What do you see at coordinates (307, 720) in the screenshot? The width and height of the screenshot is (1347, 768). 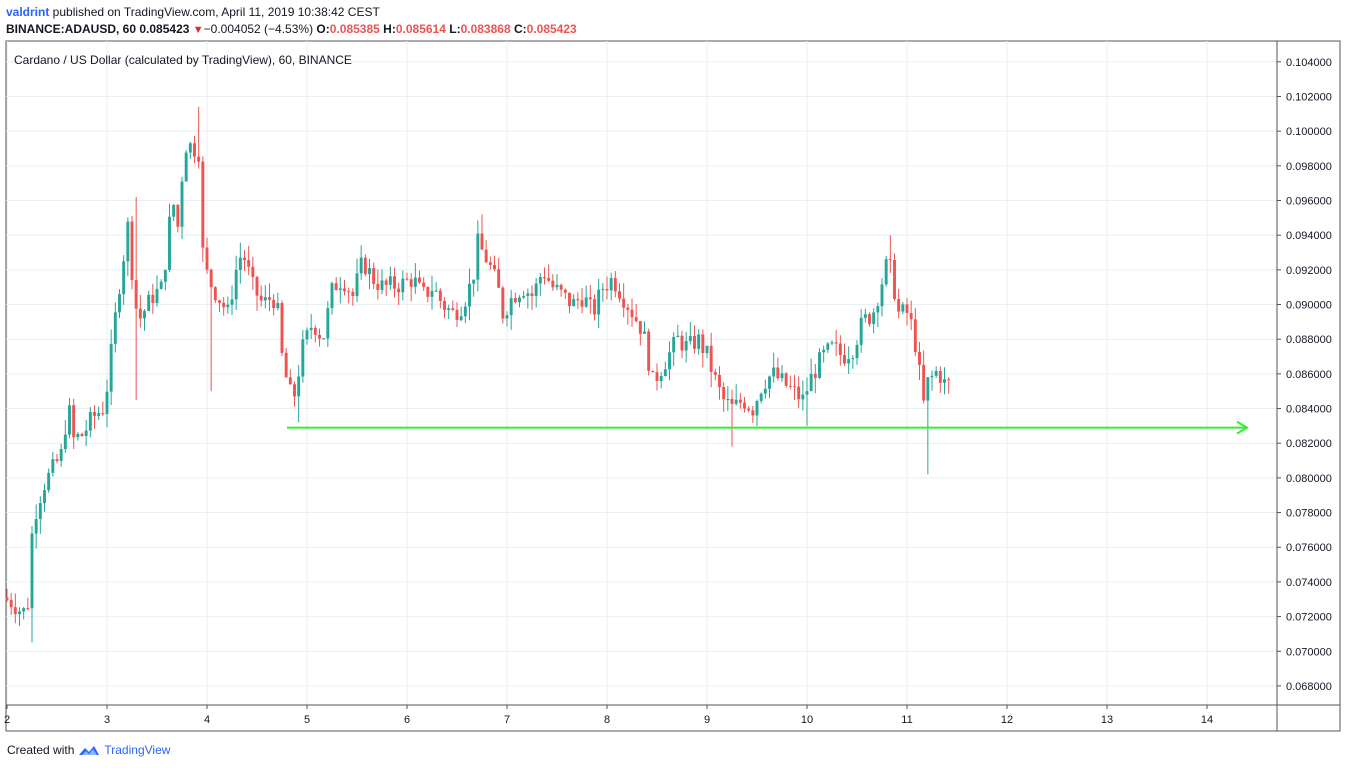 I see `time-tick-label: 5` at bounding box center [307, 720].